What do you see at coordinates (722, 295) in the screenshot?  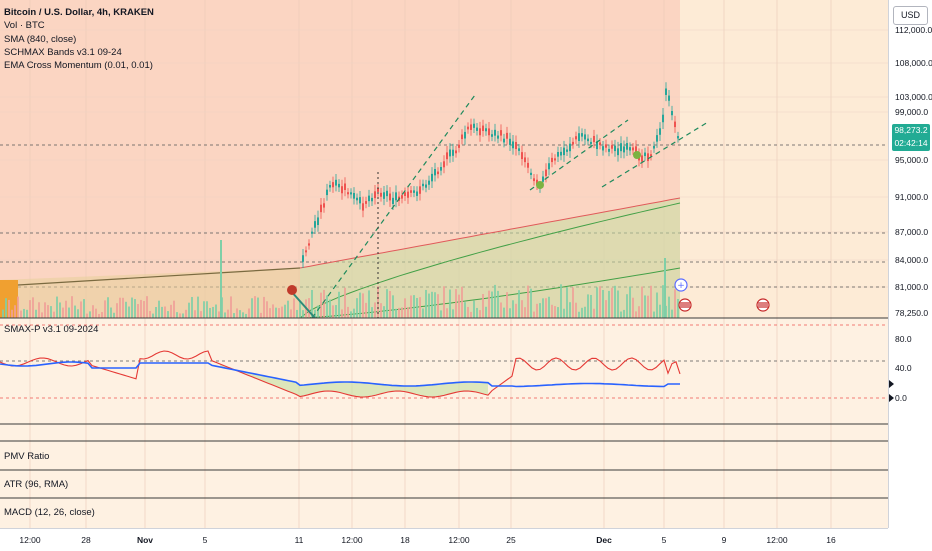 I see `event-icons: +` at bounding box center [722, 295].